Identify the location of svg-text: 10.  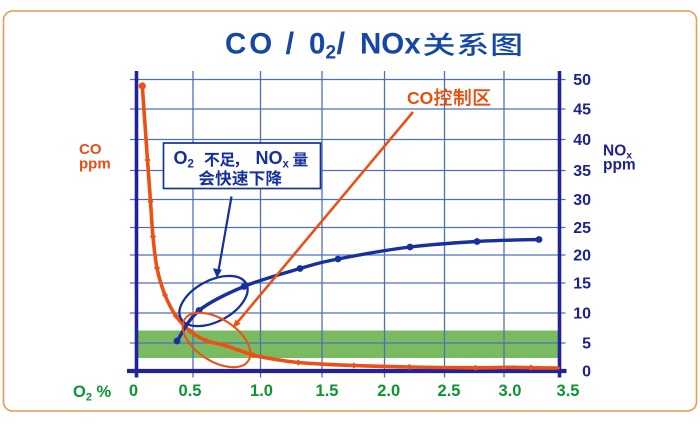
(582, 314).